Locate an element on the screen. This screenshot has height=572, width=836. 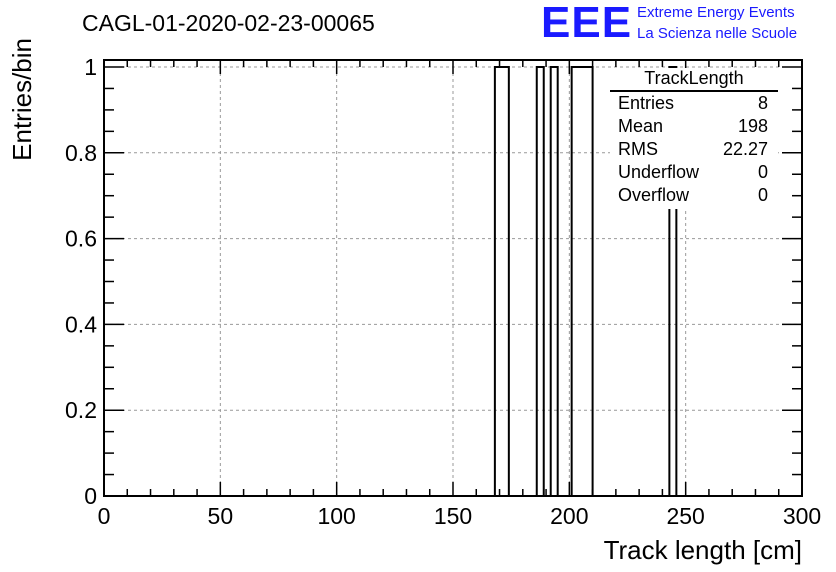
x-tick-label: 200 is located at coordinates (569, 516).